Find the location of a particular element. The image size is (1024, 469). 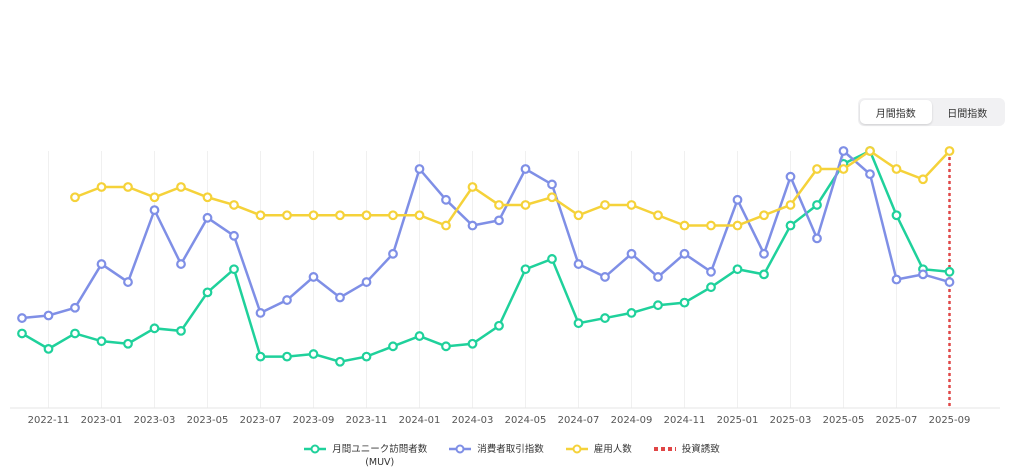

x-tick-label: 2025-01 is located at coordinates (738, 420).